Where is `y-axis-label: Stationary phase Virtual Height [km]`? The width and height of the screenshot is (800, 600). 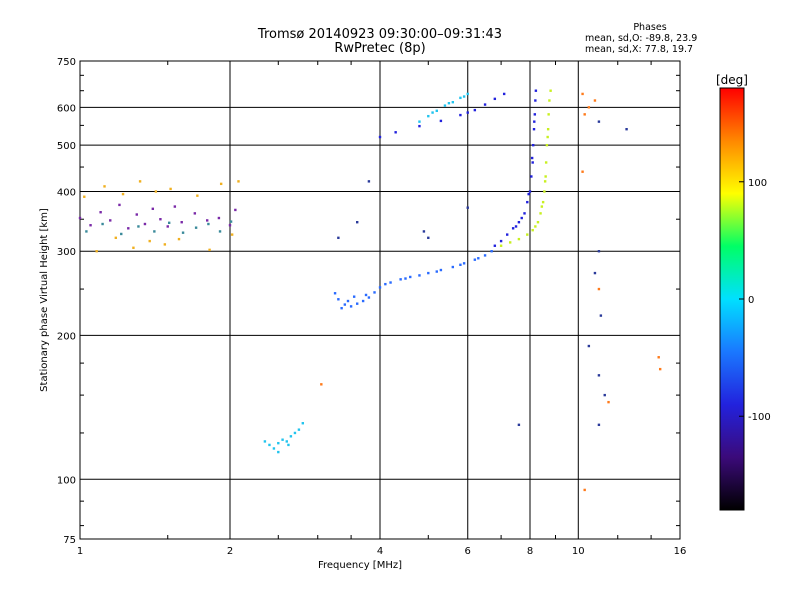 y-axis-label: Stationary phase Virtual Height [km] is located at coordinates (44, 300).